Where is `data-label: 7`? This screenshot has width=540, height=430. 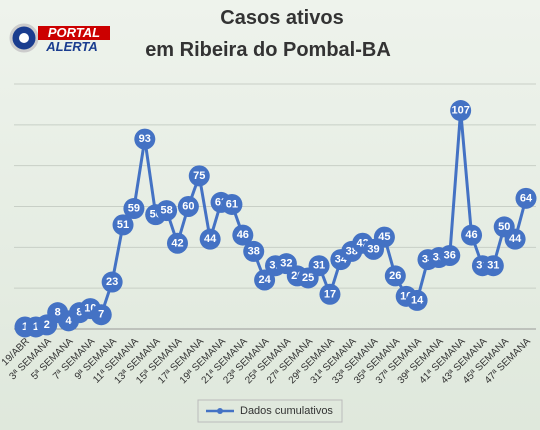 data-label: 7 is located at coordinates (101, 315).